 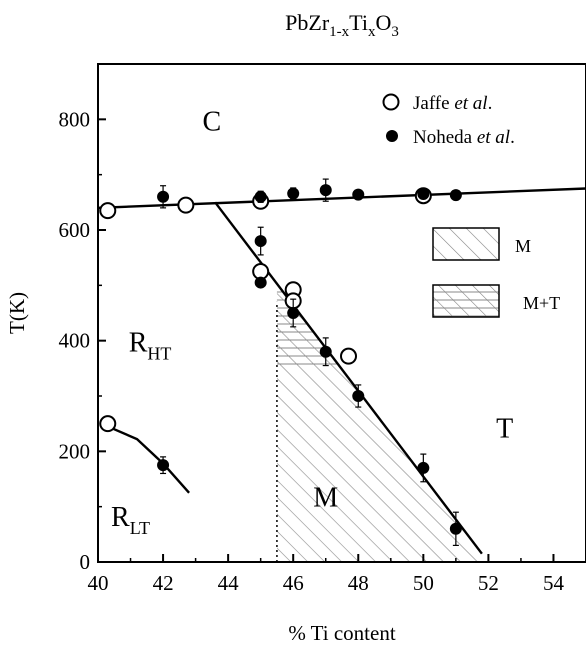 What do you see at coordinates (163, 583) in the screenshot?
I see `x-tick-label: 42` at bounding box center [163, 583].